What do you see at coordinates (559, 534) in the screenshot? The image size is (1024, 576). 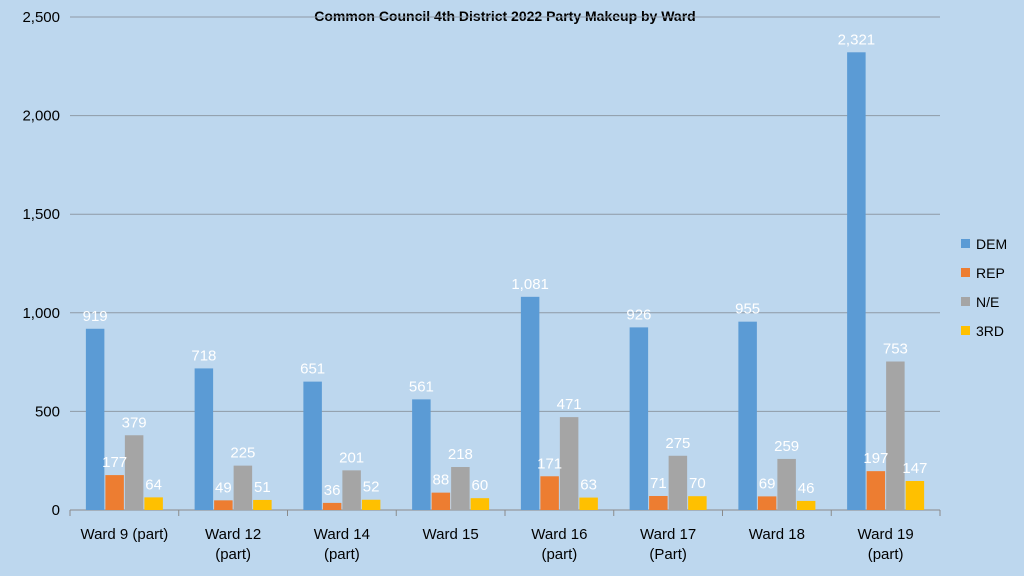 I see `x-tick-label: Ward 16` at bounding box center [559, 534].